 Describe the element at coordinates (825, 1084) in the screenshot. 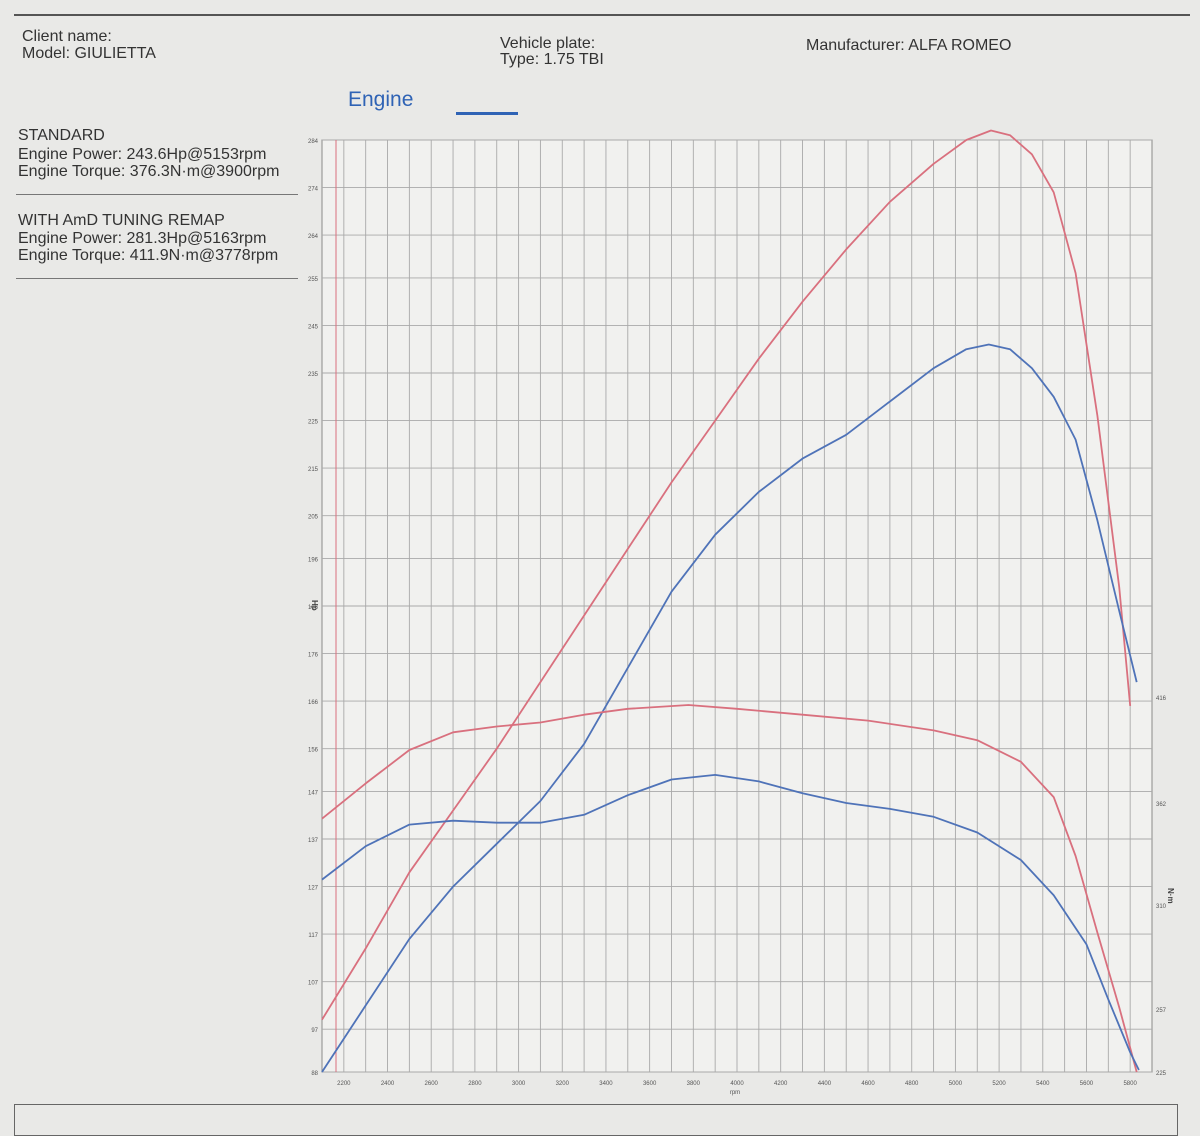

I see `x-tick-label: 4400` at that location.